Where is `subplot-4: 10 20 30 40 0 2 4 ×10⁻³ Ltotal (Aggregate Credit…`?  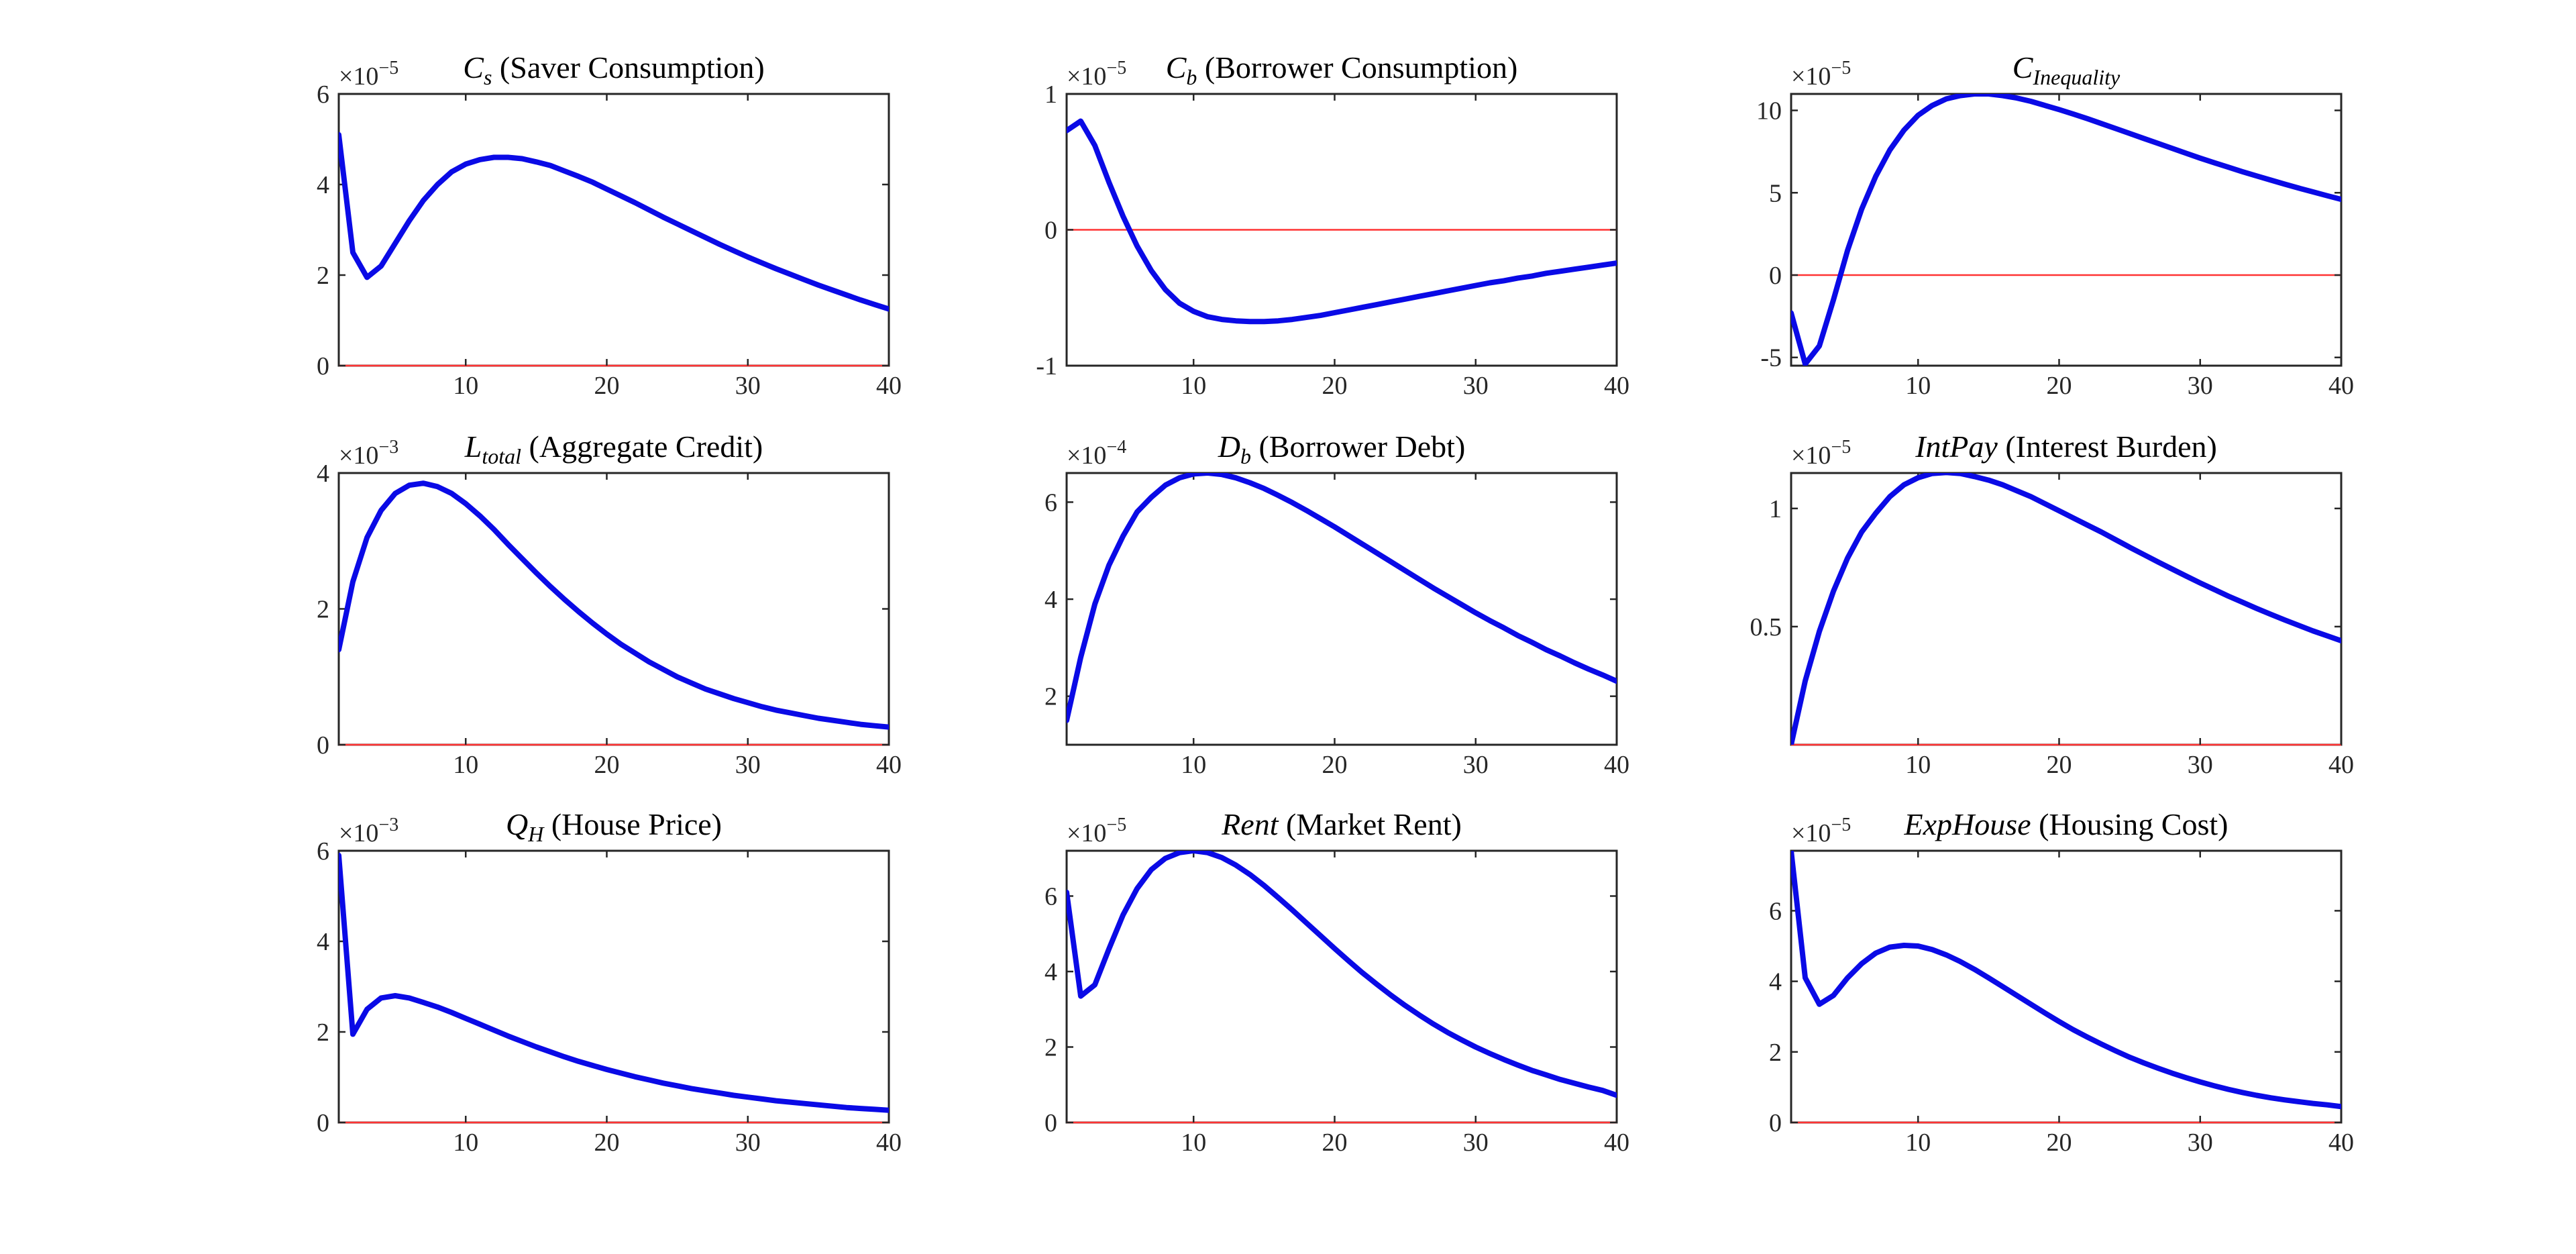
subplot-4: 10 20 30 40 0 2 4 ×10⁻³ Ltotal (Aggregate Credit… is located at coordinates (609, 604).